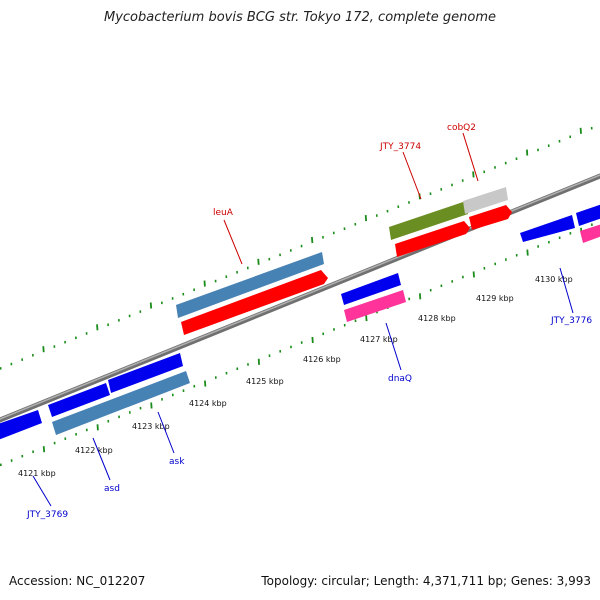 The height and width of the screenshot is (600, 600). What do you see at coordinates (254, 302) in the screenshot?
I see `cds-leuA-arrow` at bounding box center [254, 302].